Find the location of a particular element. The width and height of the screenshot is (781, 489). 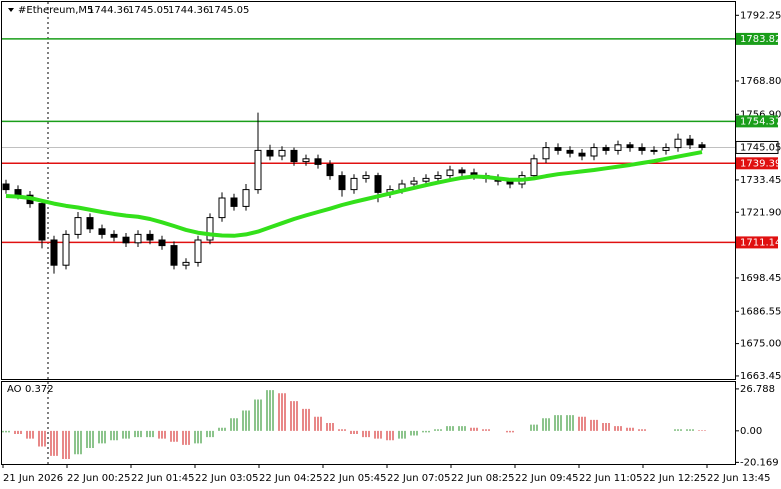

x-tick-label: 22 Jun 12:25 is located at coordinates (675, 478).